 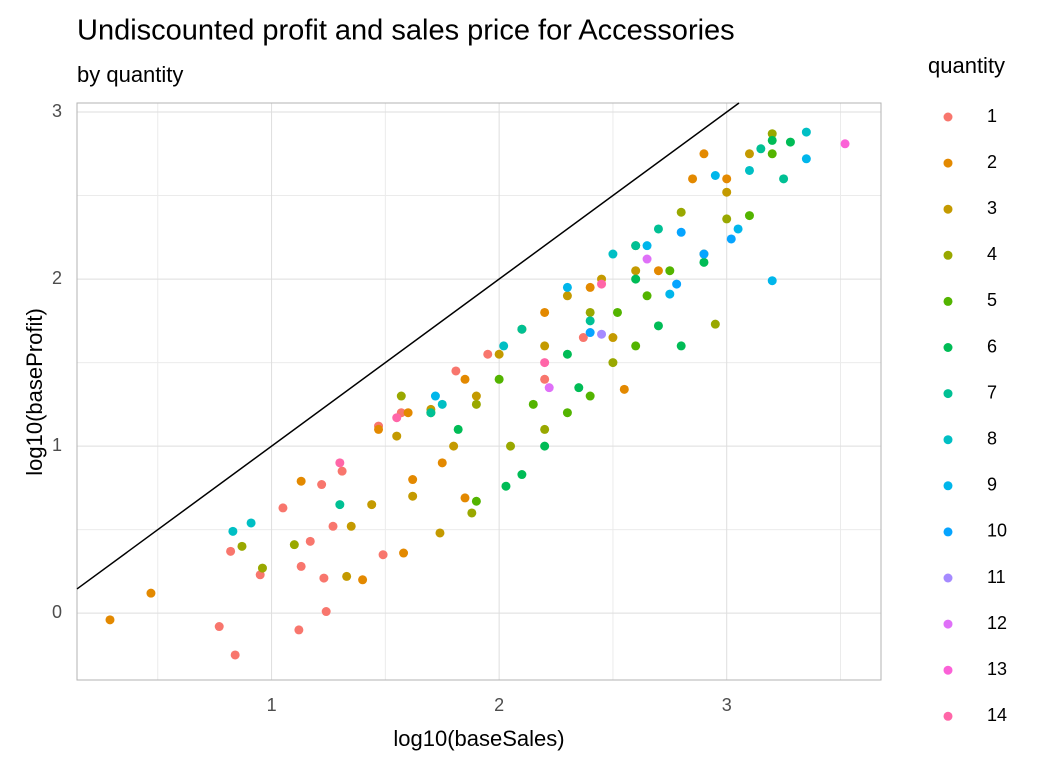 I want to click on y-tick-label: 3, so click(x=57, y=111).